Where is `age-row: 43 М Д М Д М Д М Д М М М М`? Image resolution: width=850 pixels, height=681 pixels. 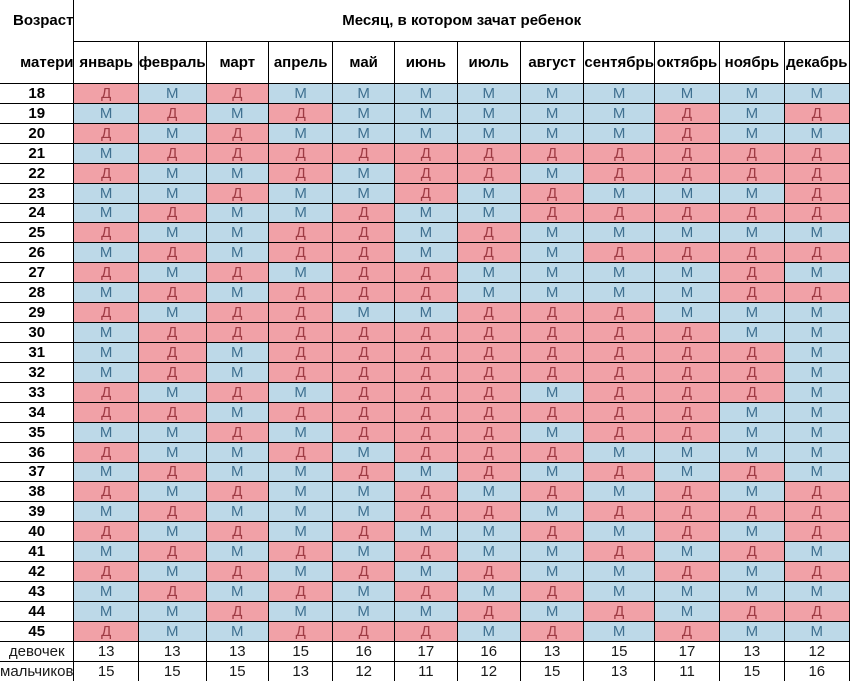
age-row: 43 М Д М Д М Д М Д М М М М is located at coordinates (425, 591).